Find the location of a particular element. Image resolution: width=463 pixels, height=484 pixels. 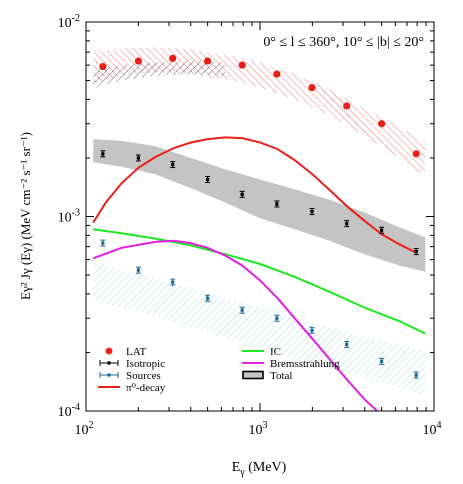

legend-item: π⁰-decay is located at coordinates (132, 388).